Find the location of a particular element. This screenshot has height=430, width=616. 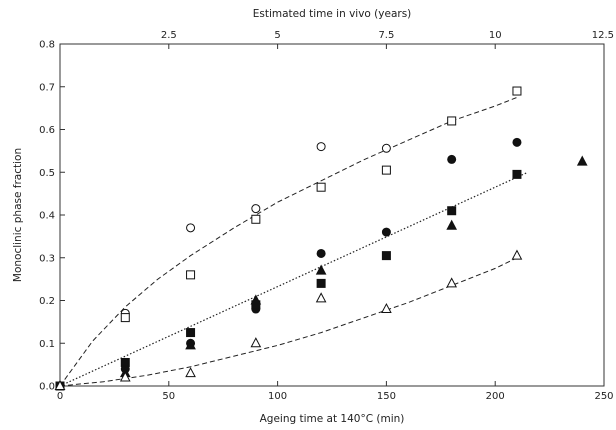

y-tick-label: 0.6 is located at coordinates (47, 130).